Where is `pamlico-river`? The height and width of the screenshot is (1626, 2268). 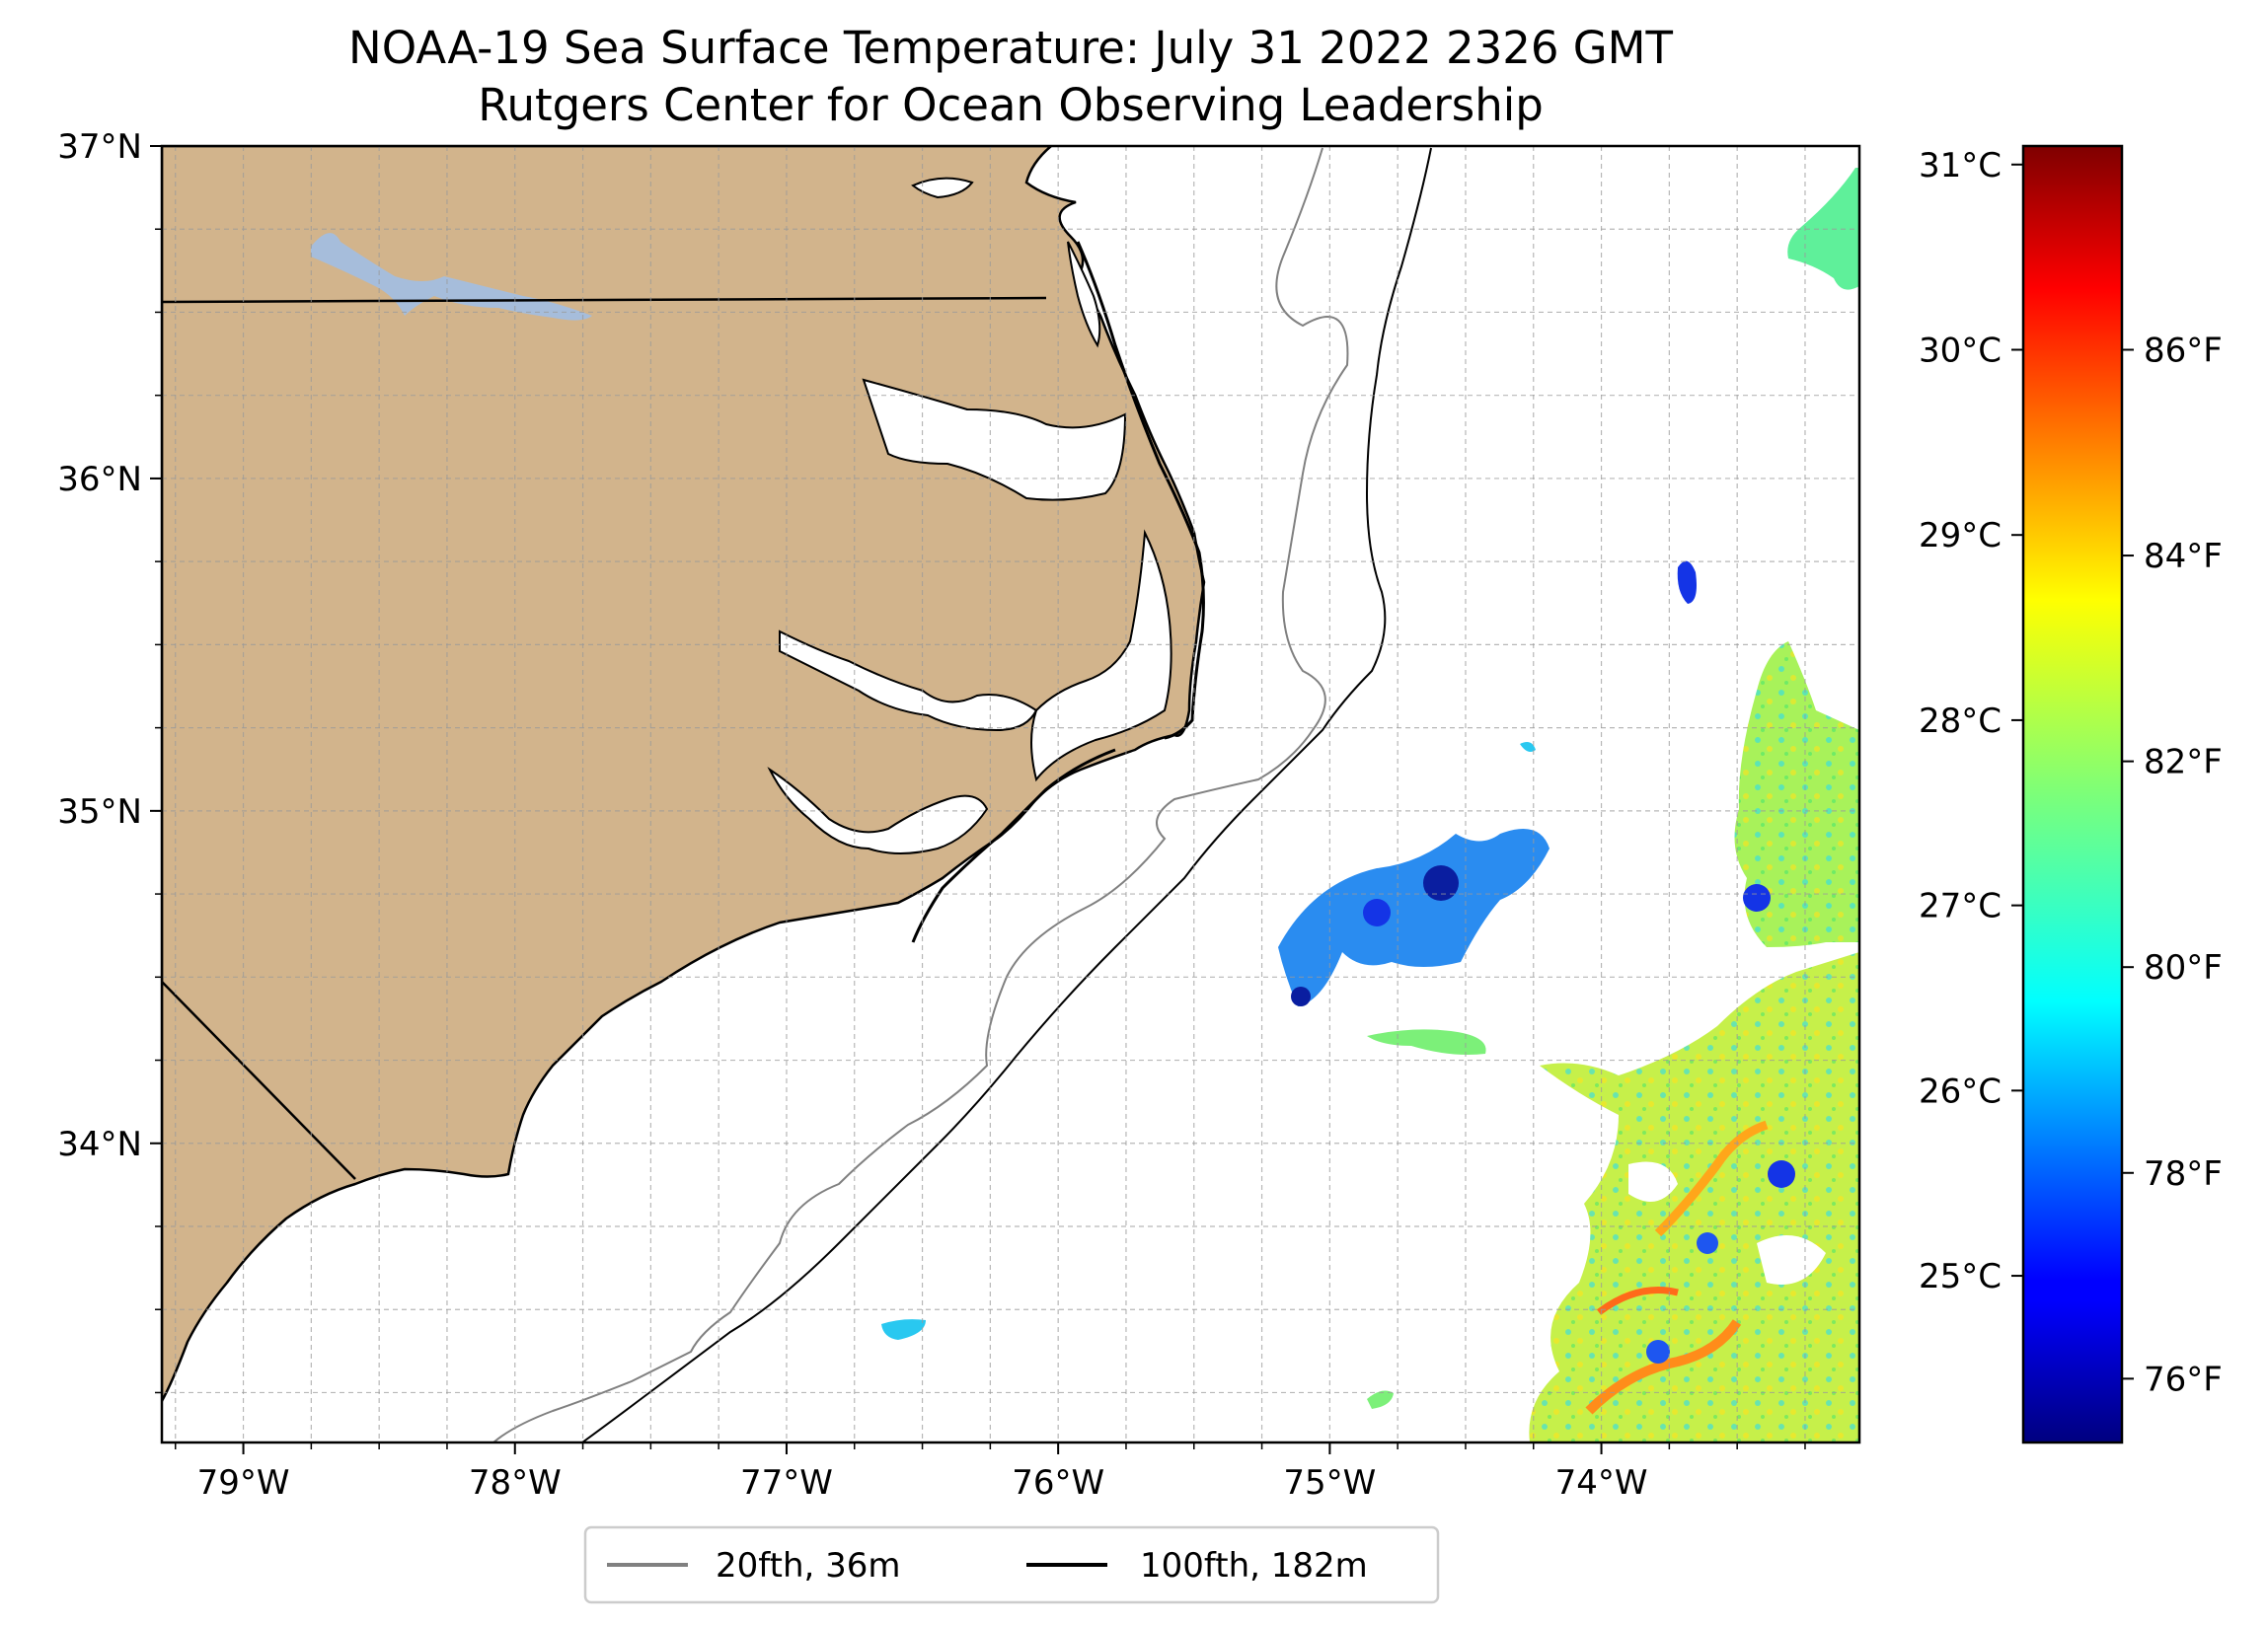
pamlico-river is located at coordinates (908, 680).